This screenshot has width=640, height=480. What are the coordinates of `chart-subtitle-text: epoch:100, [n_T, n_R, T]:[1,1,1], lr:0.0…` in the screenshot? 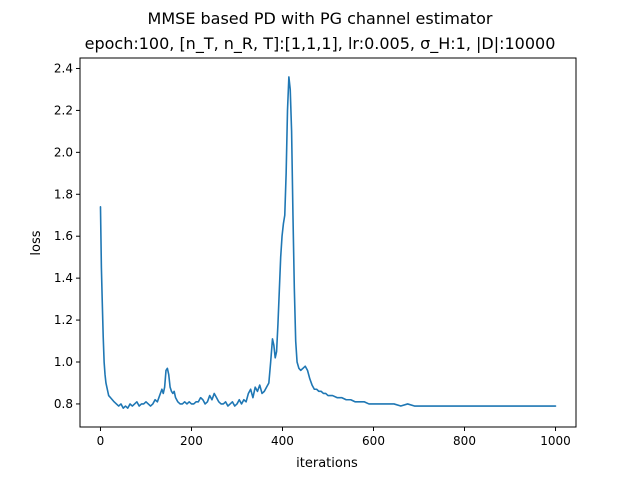 It's located at (320, 44).